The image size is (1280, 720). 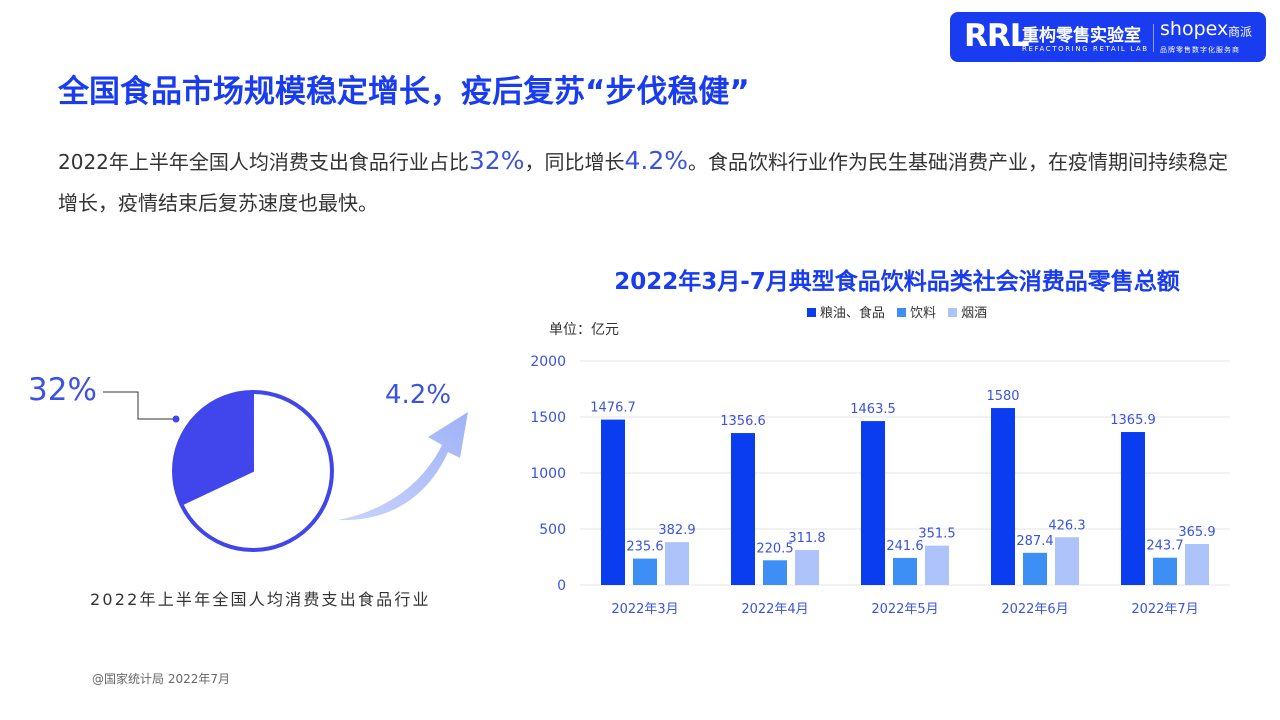 What do you see at coordinates (897, 282) in the screenshot?
I see `chart-title: 2022年3月-7月典型食品饮料品类社会消费品零售总额` at bounding box center [897, 282].